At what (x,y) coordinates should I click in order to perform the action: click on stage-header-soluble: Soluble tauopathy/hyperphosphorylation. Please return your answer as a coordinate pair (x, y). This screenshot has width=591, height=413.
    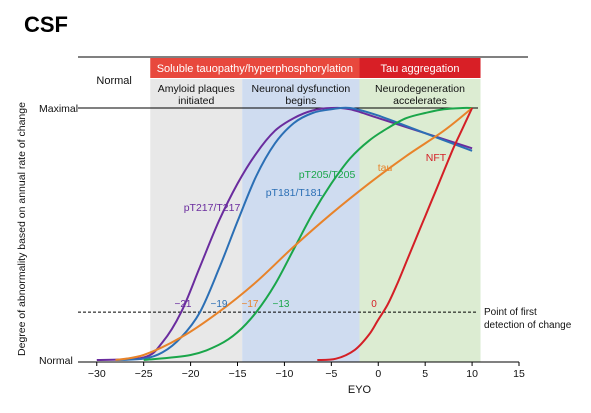
    Looking at the image, I should click on (255, 69).